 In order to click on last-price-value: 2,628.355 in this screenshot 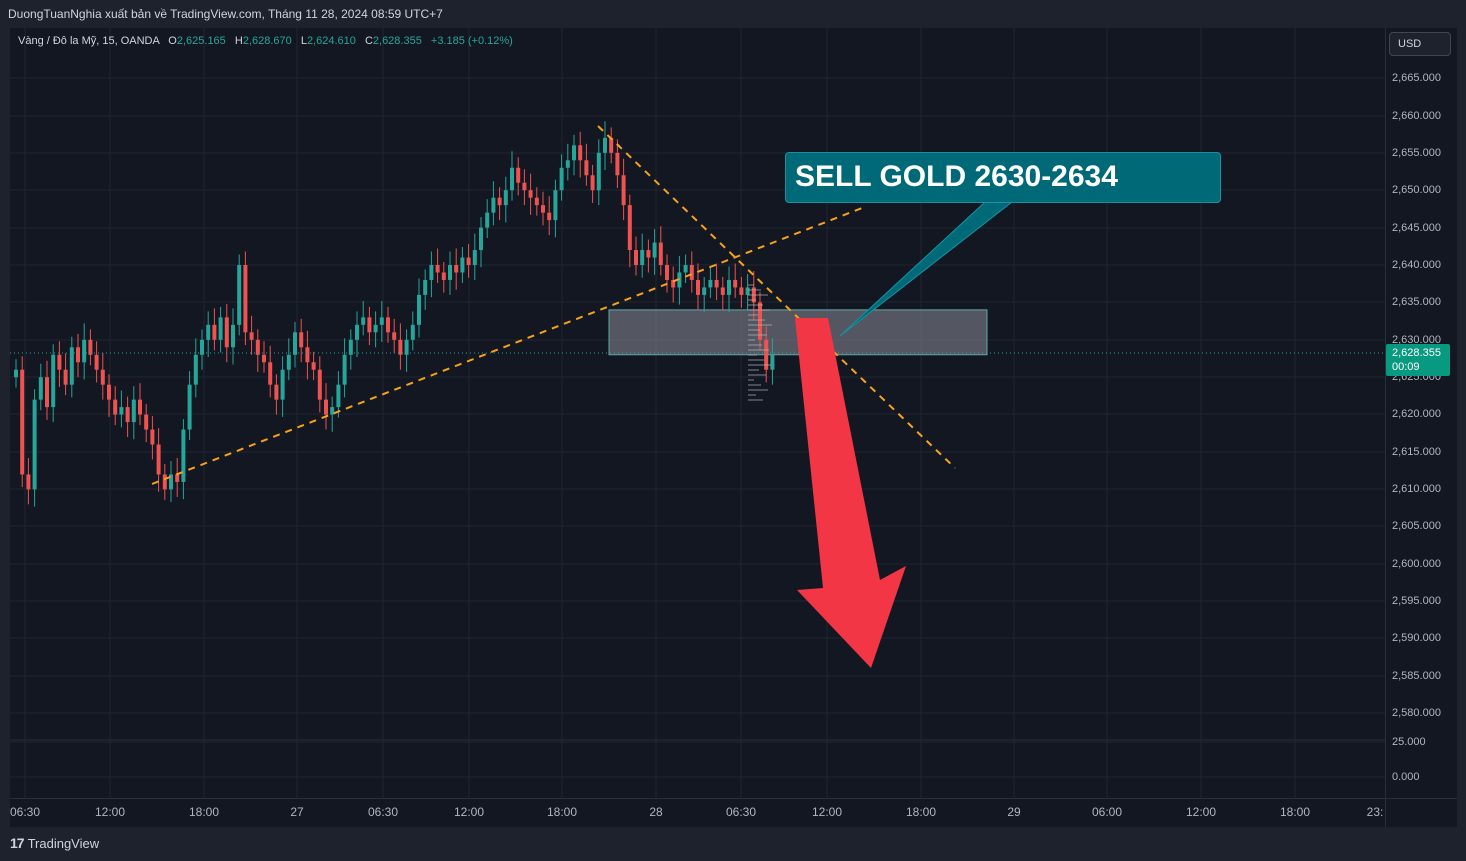, I will do `click(1416, 353)`.